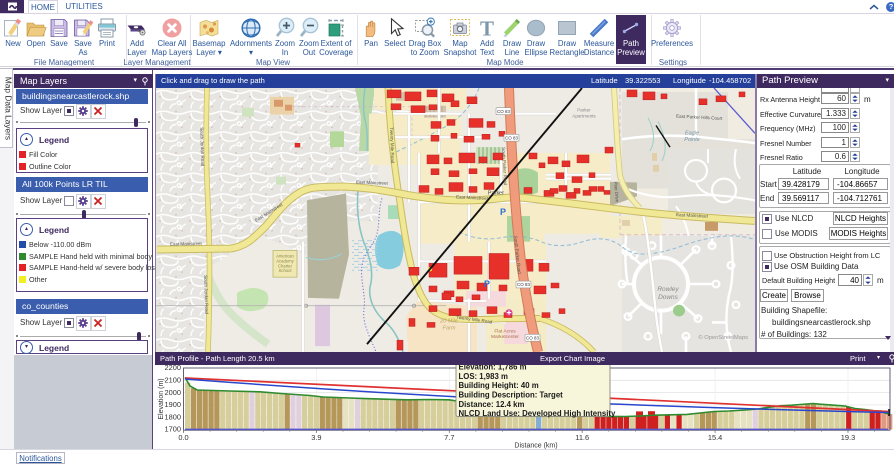 The height and width of the screenshot is (466, 894). What do you see at coordinates (616, 192) in the screenshot?
I see `svg-text: Pine Drive` at bounding box center [616, 192].